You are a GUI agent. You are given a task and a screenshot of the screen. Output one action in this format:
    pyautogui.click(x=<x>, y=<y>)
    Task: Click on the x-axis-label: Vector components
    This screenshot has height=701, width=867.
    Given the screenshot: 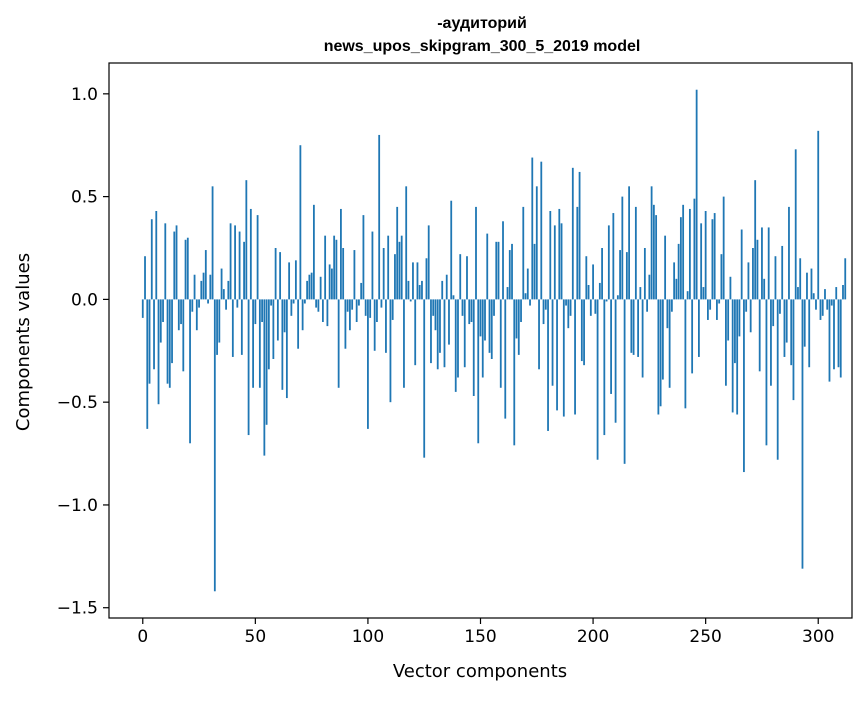 What is the action you would take?
    pyautogui.click(x=480, y=671)
    